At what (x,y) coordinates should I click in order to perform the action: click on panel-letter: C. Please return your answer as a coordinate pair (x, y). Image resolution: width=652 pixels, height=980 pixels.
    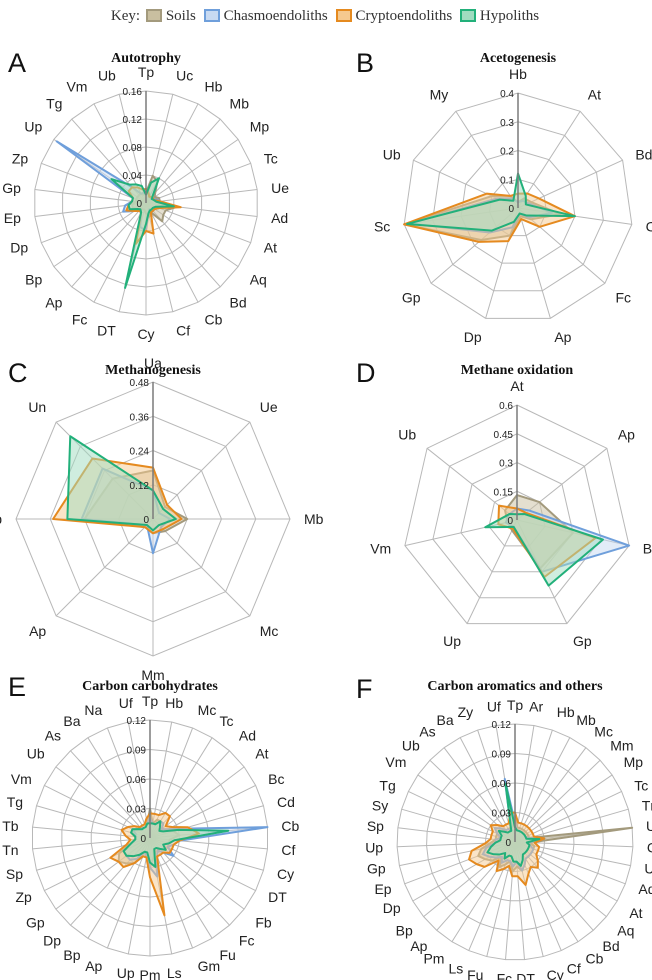
    Looking at the image, I should click on (18, 373).